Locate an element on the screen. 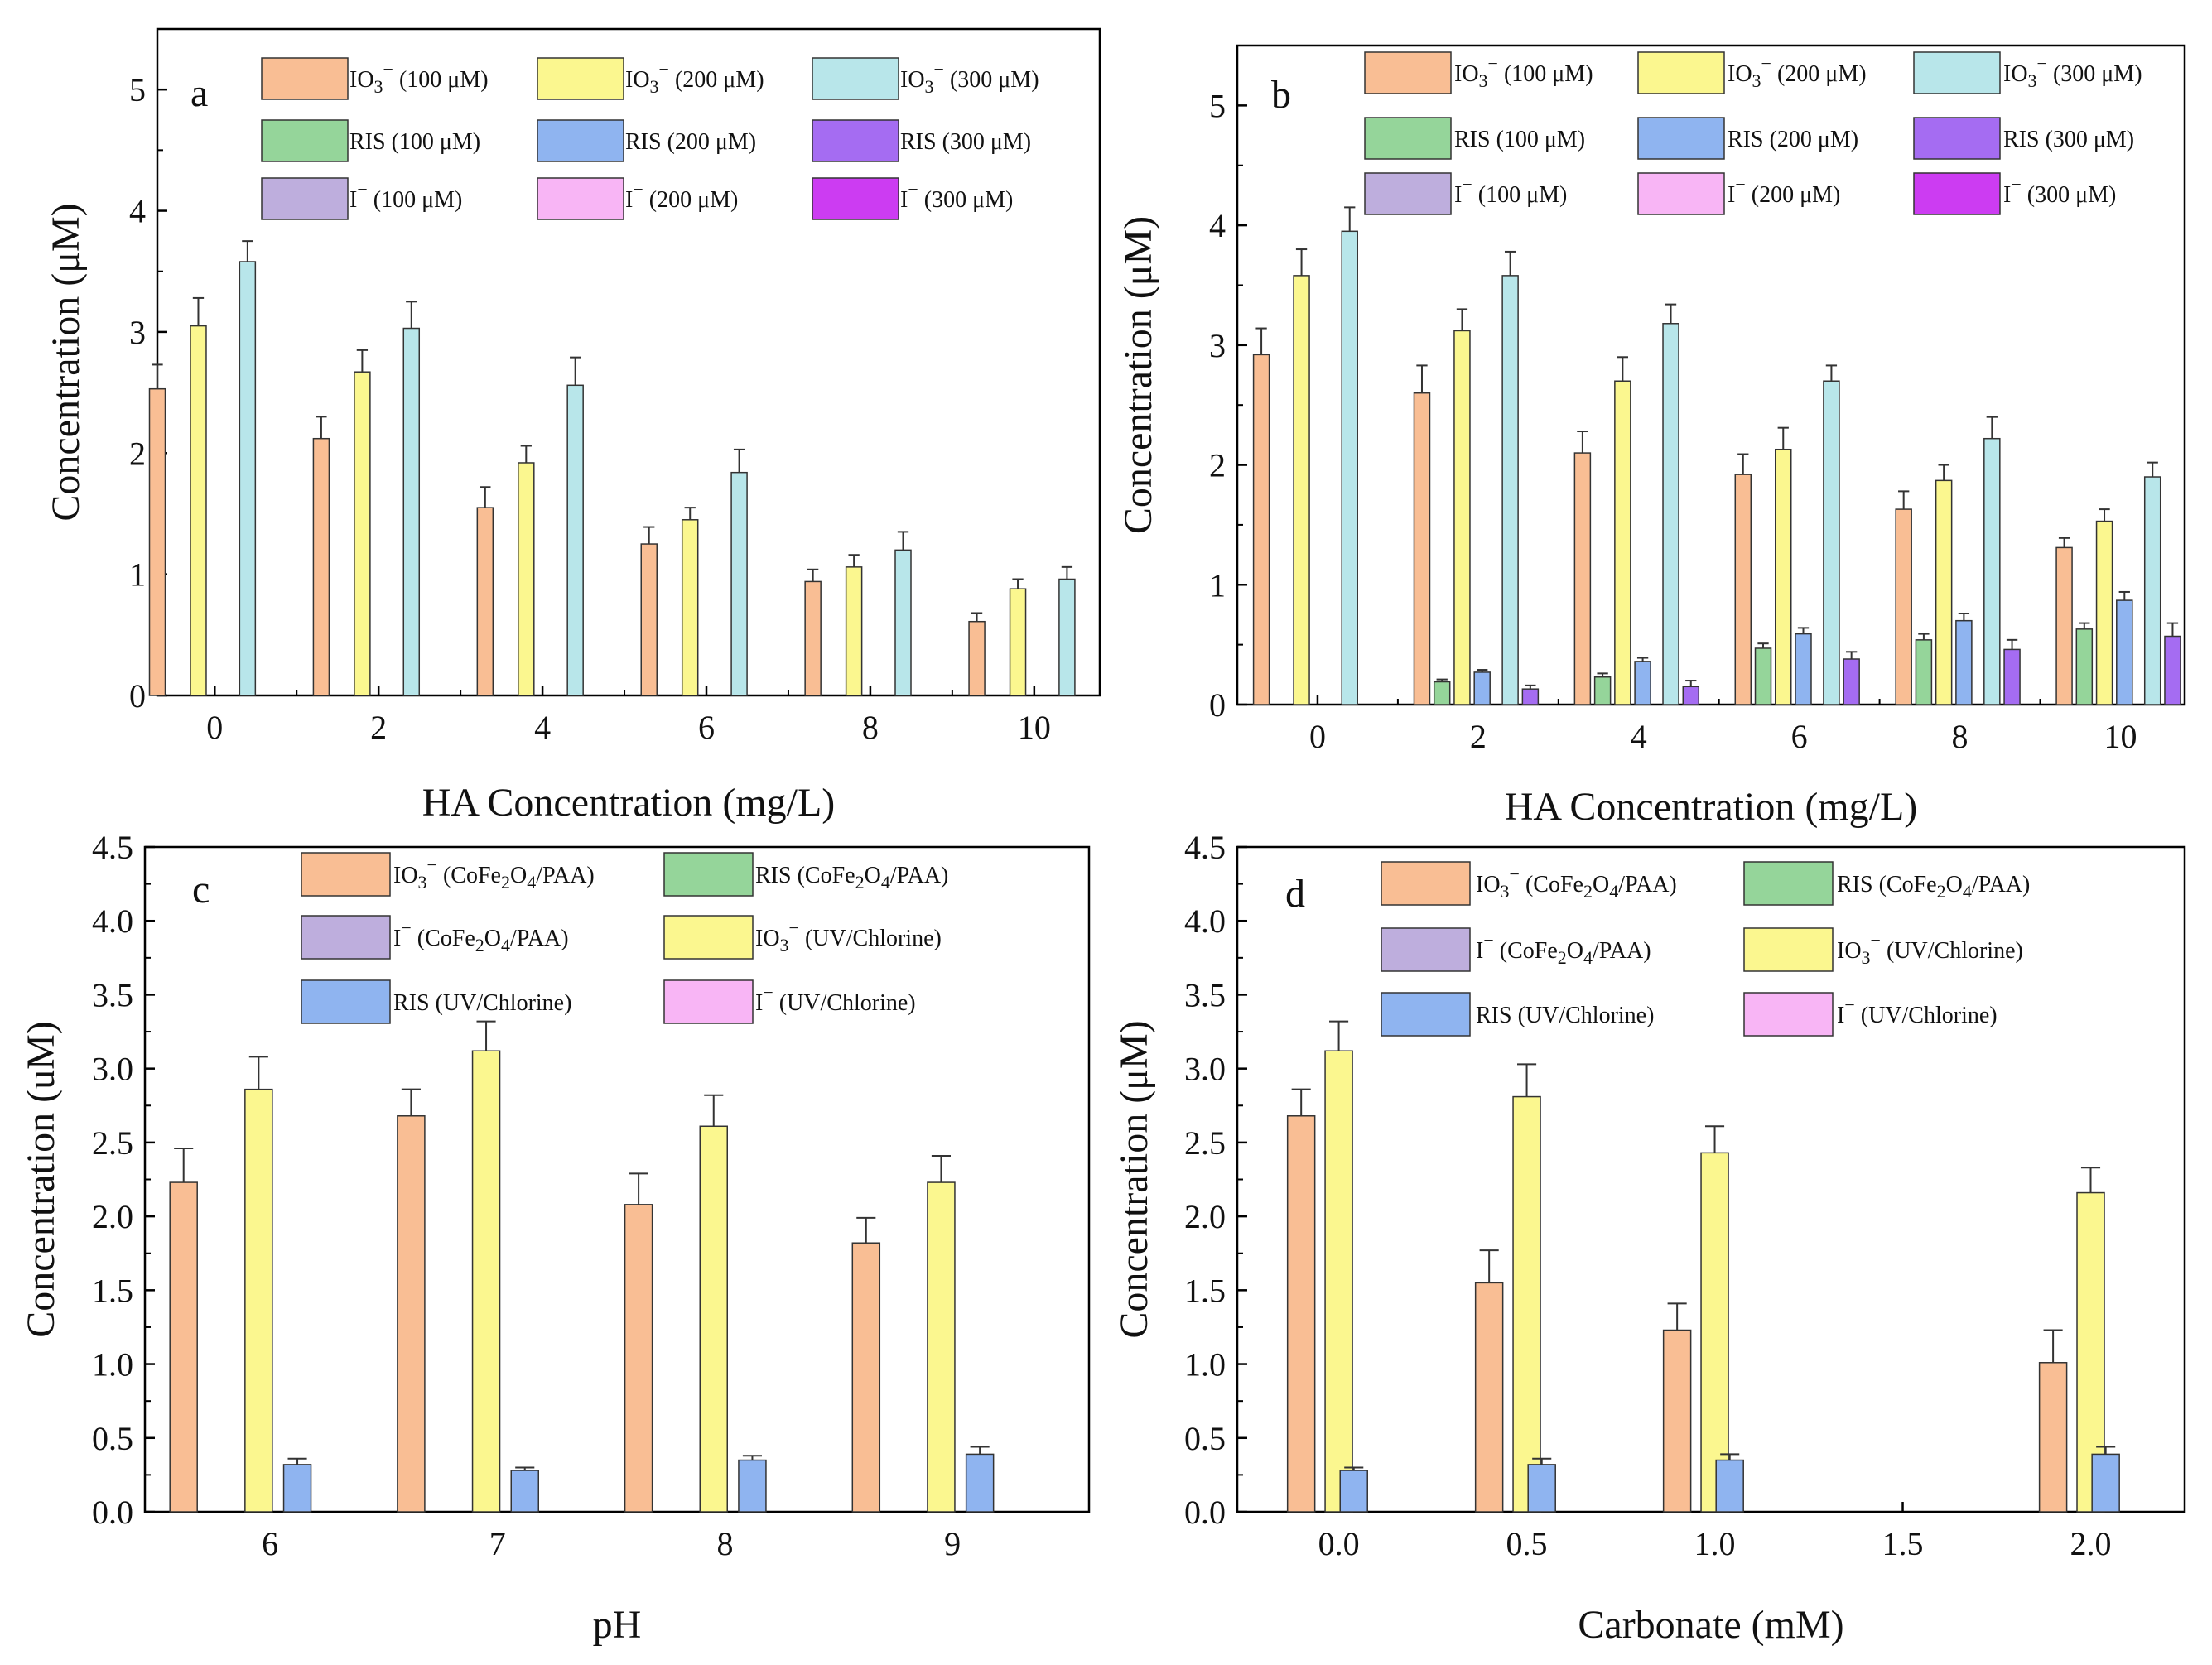  legend-label-io3_200: IO3− (UV/Chlorine) is located at coordinates (1930, 949).